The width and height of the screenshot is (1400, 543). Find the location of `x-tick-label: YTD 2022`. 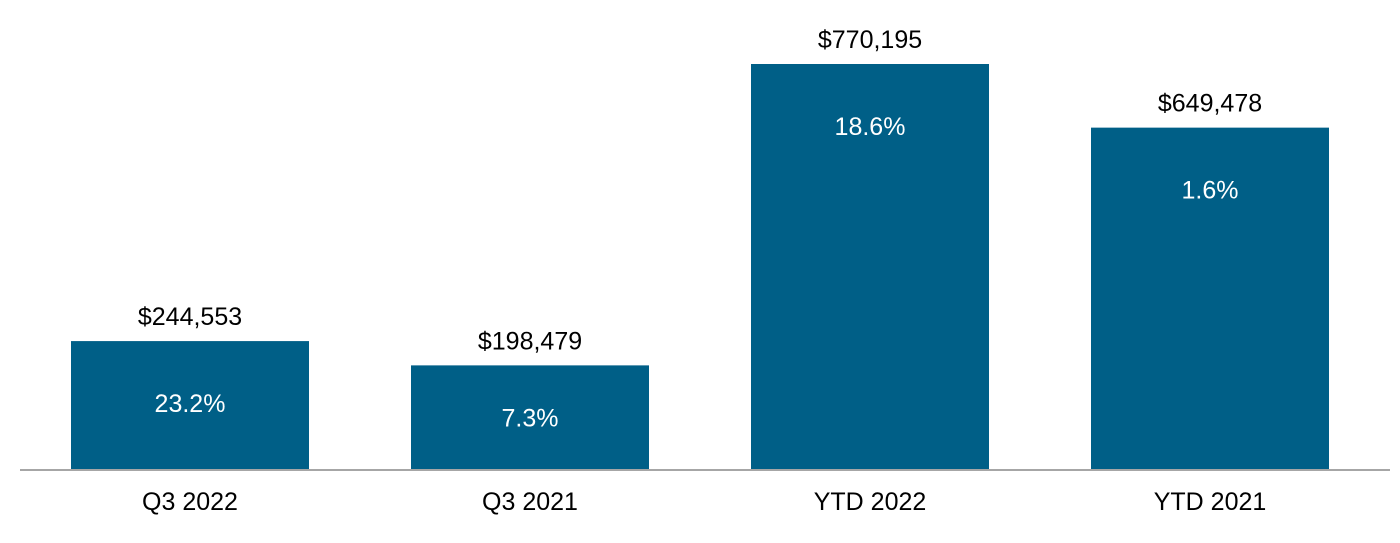

x-tick-label: YTD 2022 is located at coordinates (870, 502).